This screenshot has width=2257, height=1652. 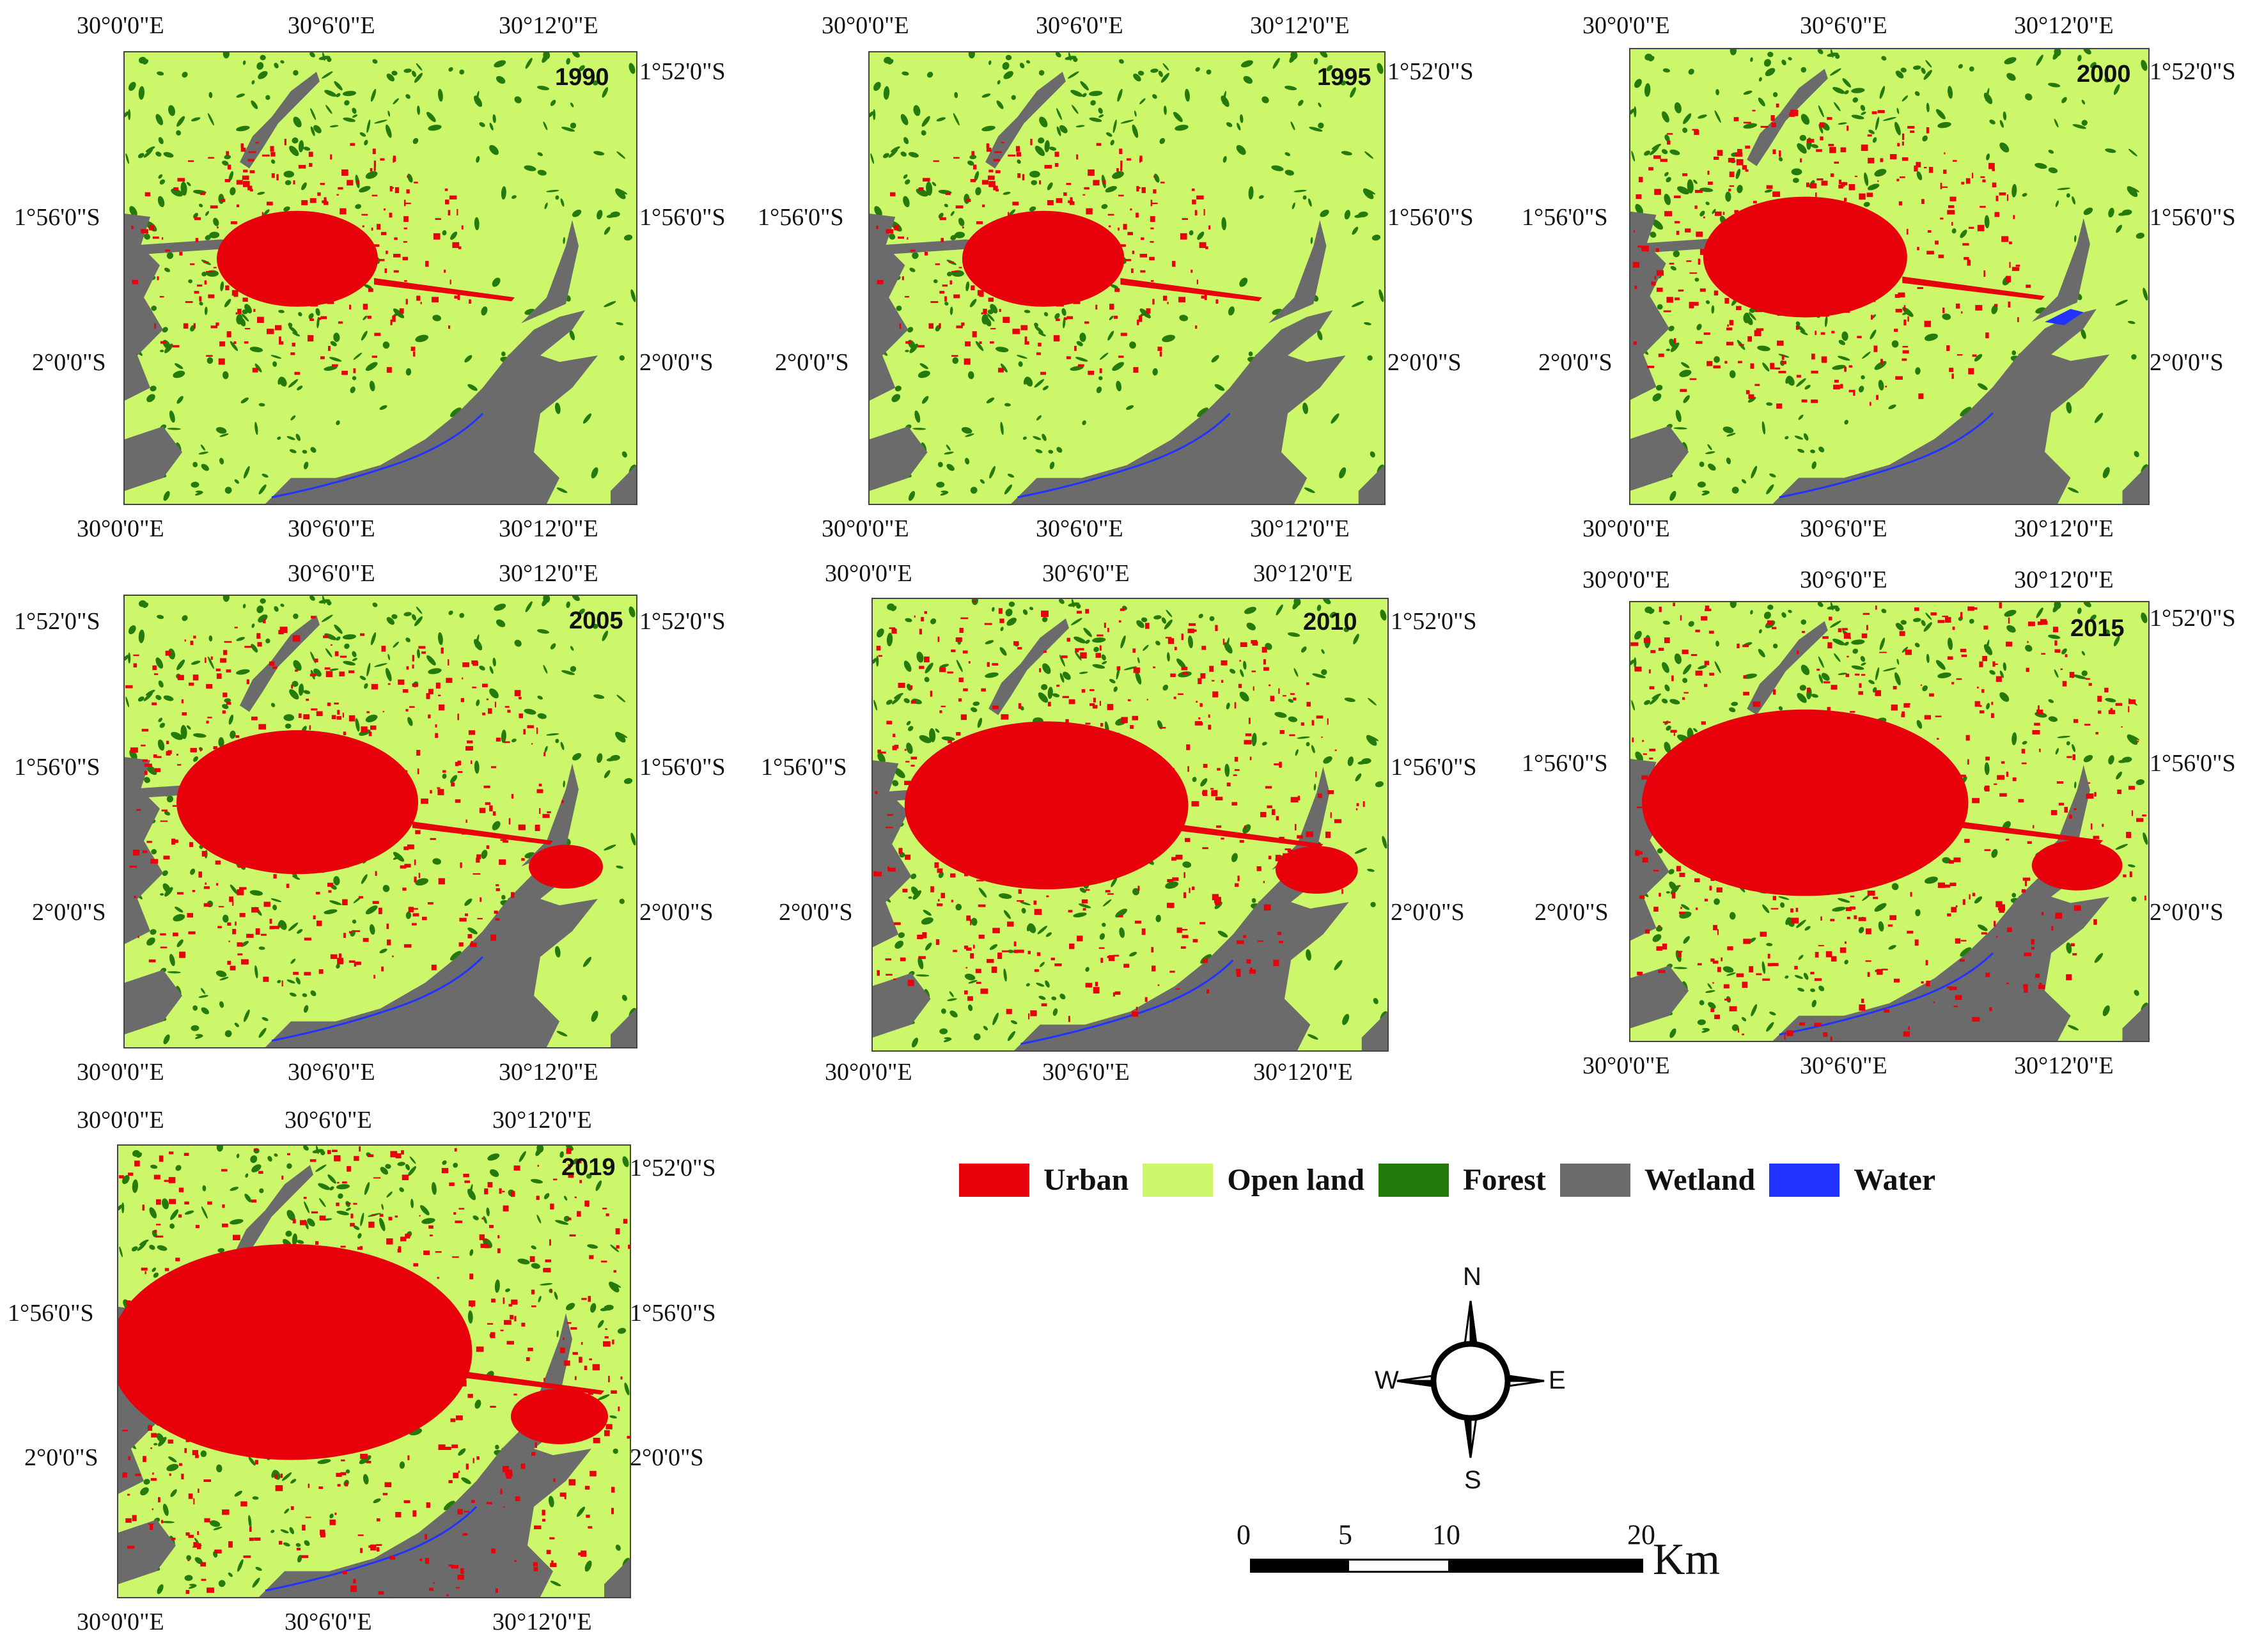 What do you see at coordinates (1330, 622) in the screenshot?
I see `year-label: 2010` at bounding box center [1330, 622].